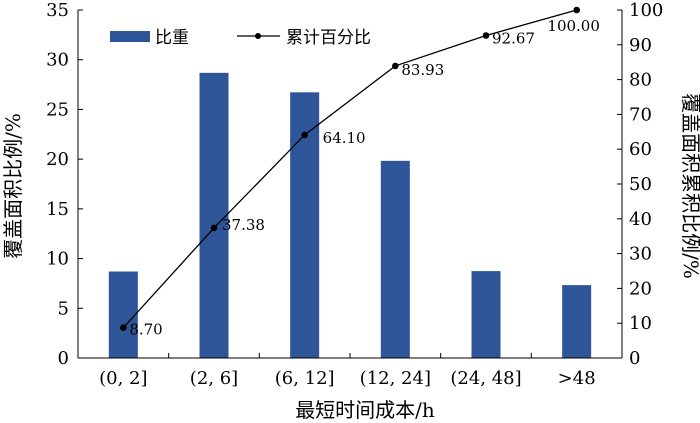  I want to click on data-label-5: 100.00, so click(573, 26).